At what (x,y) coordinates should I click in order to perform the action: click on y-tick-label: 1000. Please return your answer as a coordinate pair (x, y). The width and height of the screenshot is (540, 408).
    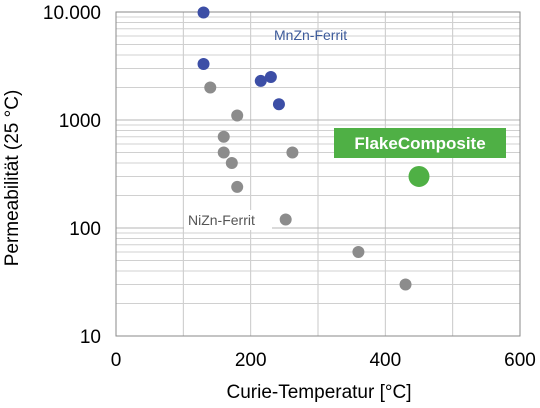
    Looking at the image, I should click on (80, 121).